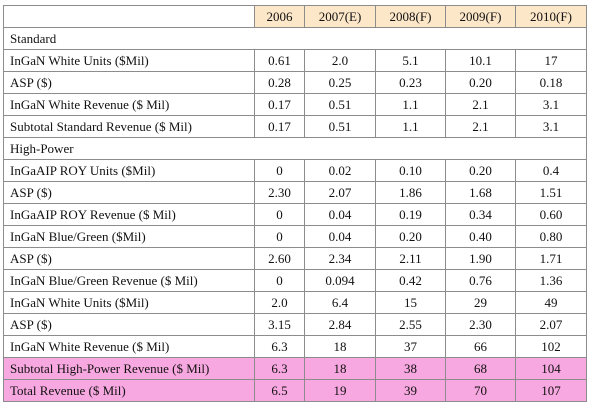 This screenshot has width=596, height=406. Describe the element at coordinates (410, 280) in the screenshot. I see `value-cell: 0.42` at that location.